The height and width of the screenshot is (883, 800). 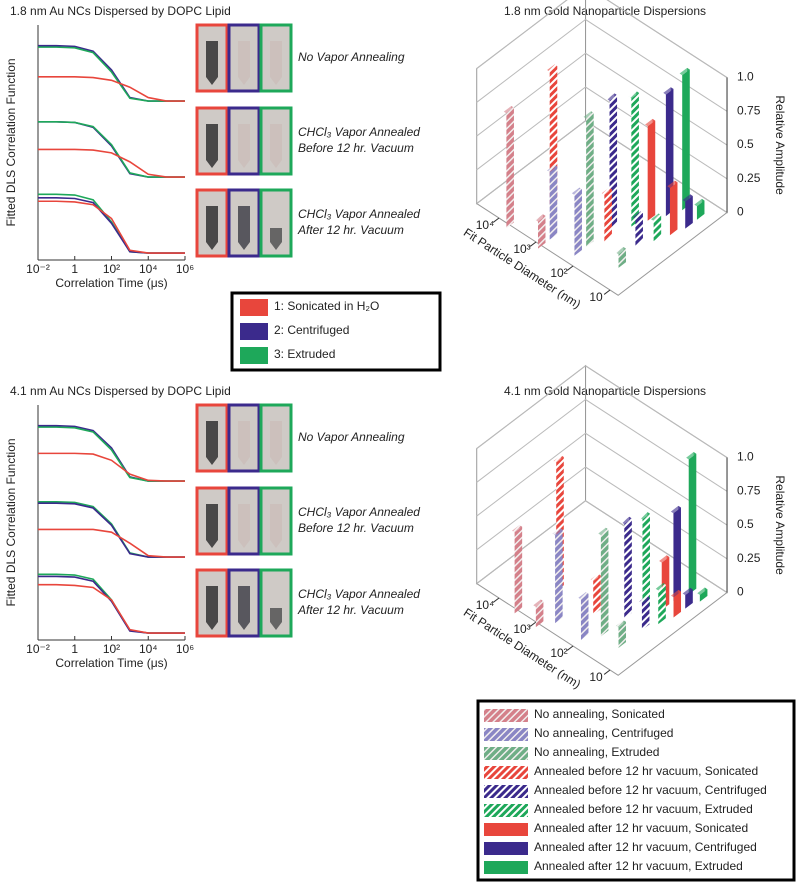 I want to click on x-tick-label: 10, so click(x=596, y=677).